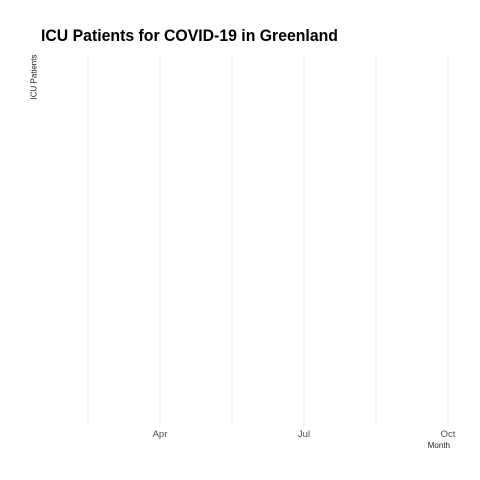 Image resolution: width=480 pixels, height=480 pixels. Describe the element at coordinates (438, 445) in the screenshot. I see `x-axis-label: Month` at that location.